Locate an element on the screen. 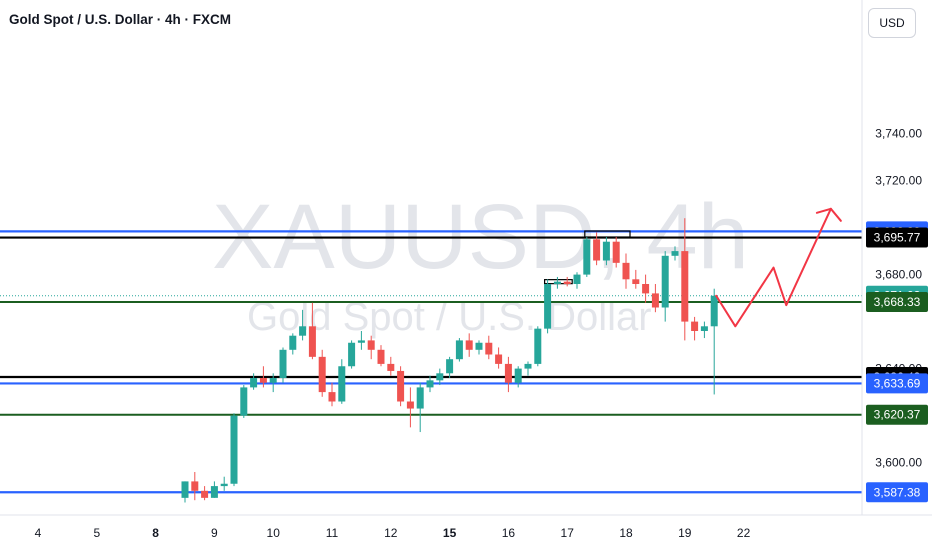 This screenshot has height=550, width=932. time-tick-label: 4 is located at coordinates (38, 533).